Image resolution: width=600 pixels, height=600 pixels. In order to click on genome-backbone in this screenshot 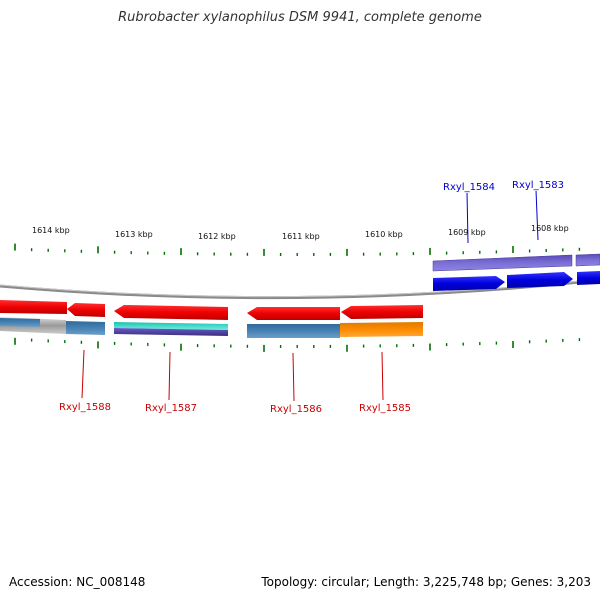, I will do `click(300, 289)`.